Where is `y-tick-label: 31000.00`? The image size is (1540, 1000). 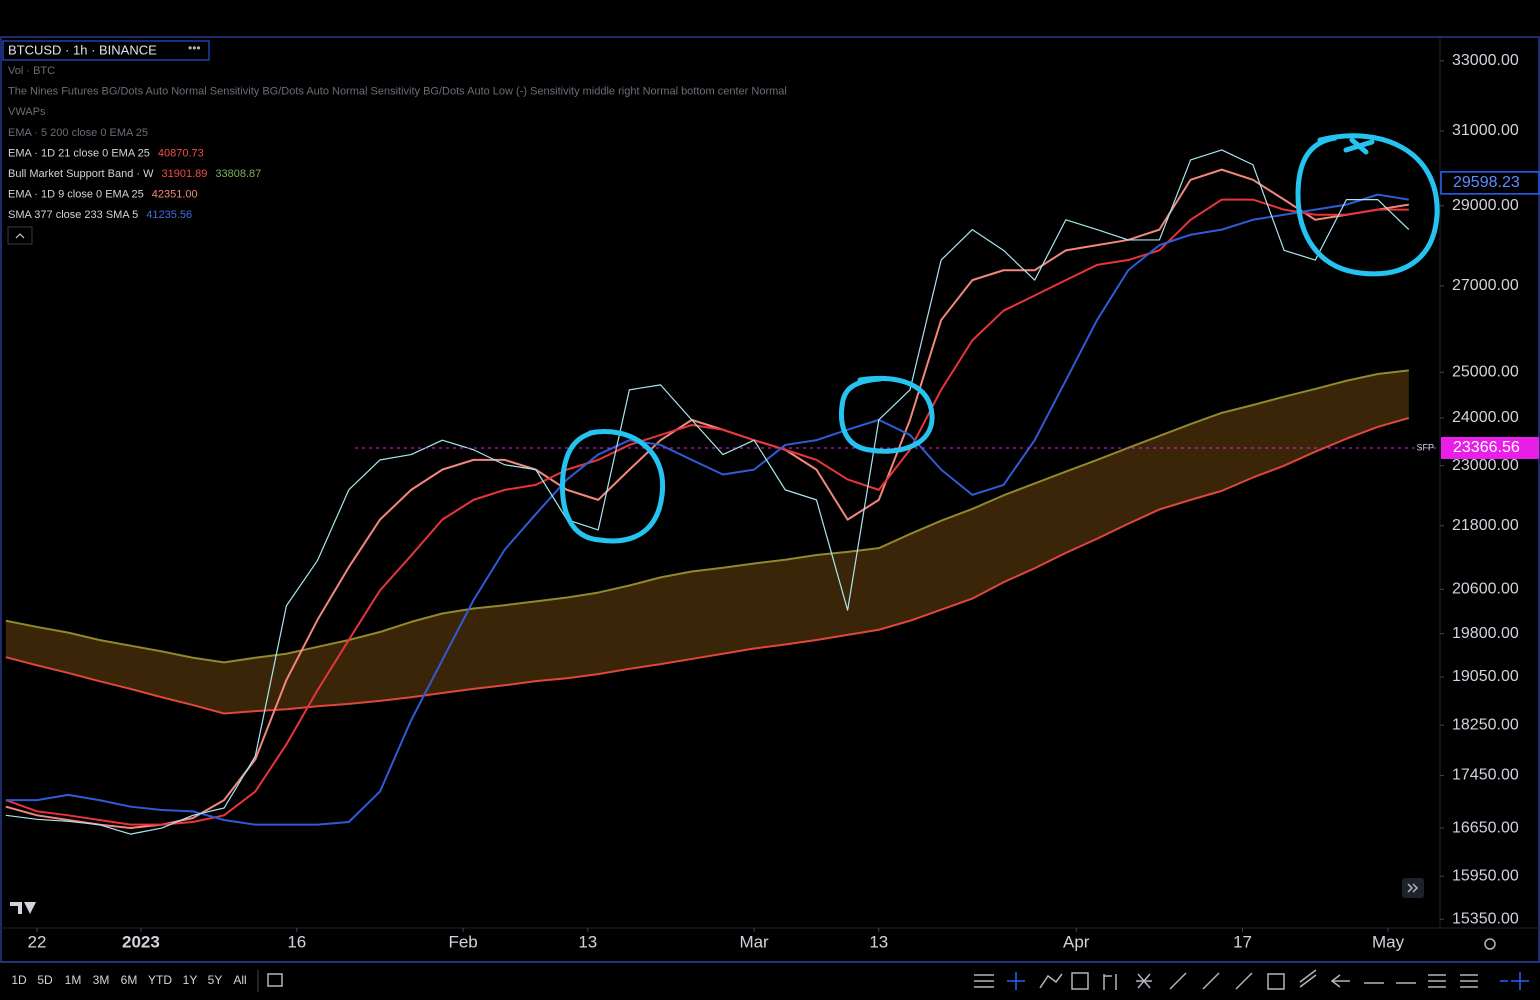 y-tick-label: 31000.00 is located at coordinates (1485, 130).